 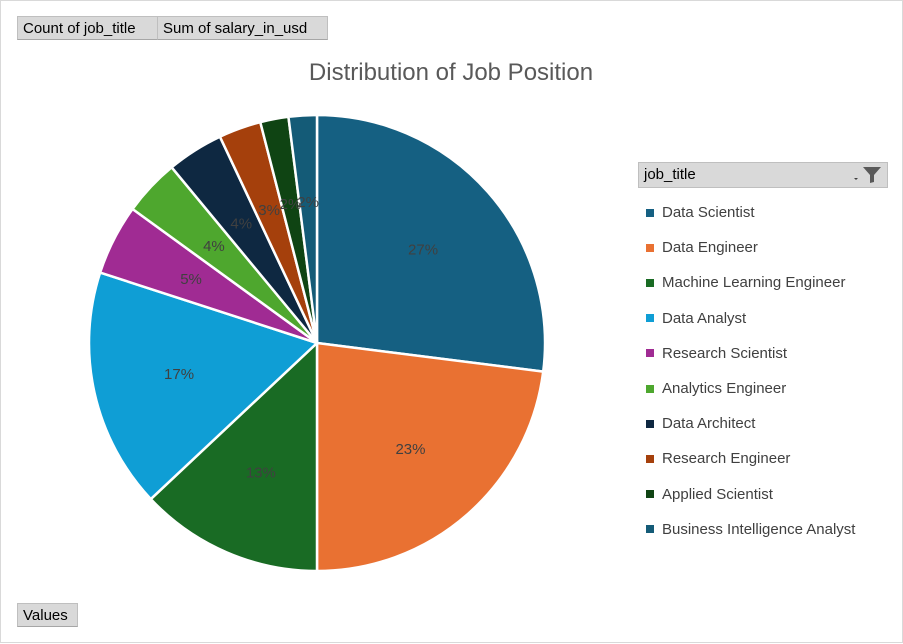 I want to click on legend-item-machine-learning-engineer: Machine Learning Engineer, so click(x=771, y=282).